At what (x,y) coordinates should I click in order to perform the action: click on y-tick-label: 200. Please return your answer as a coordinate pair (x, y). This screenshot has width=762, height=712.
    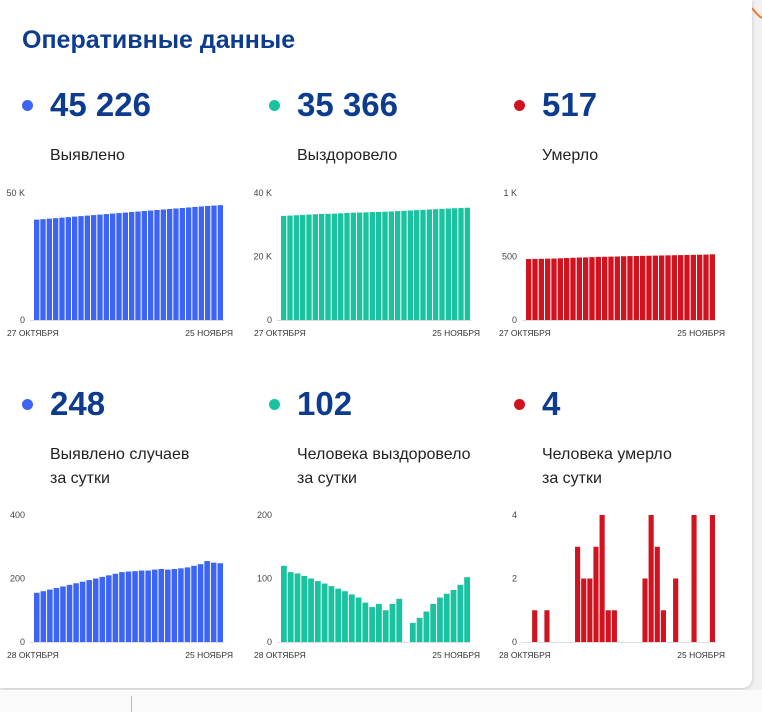
    Looking at the image, I should click on (17, 579).